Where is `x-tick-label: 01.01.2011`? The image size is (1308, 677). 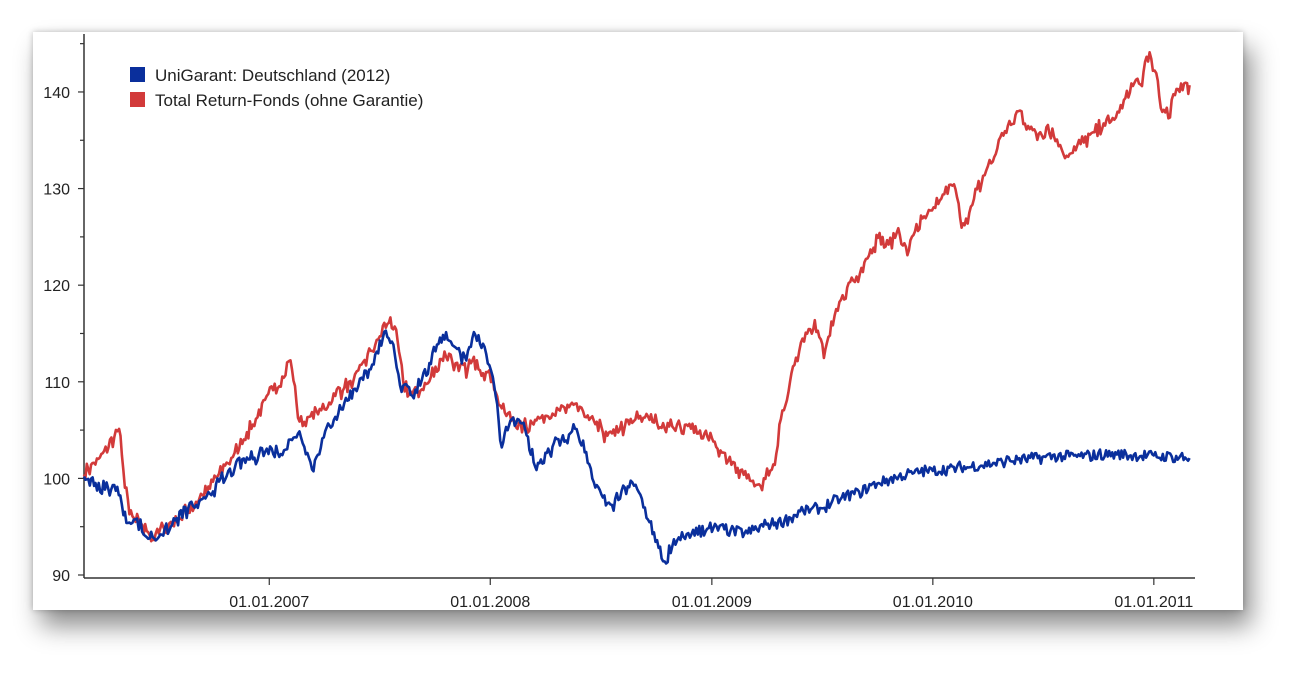 x-tick-label: 01.01.2011 is located at coordinates (1153, 602).